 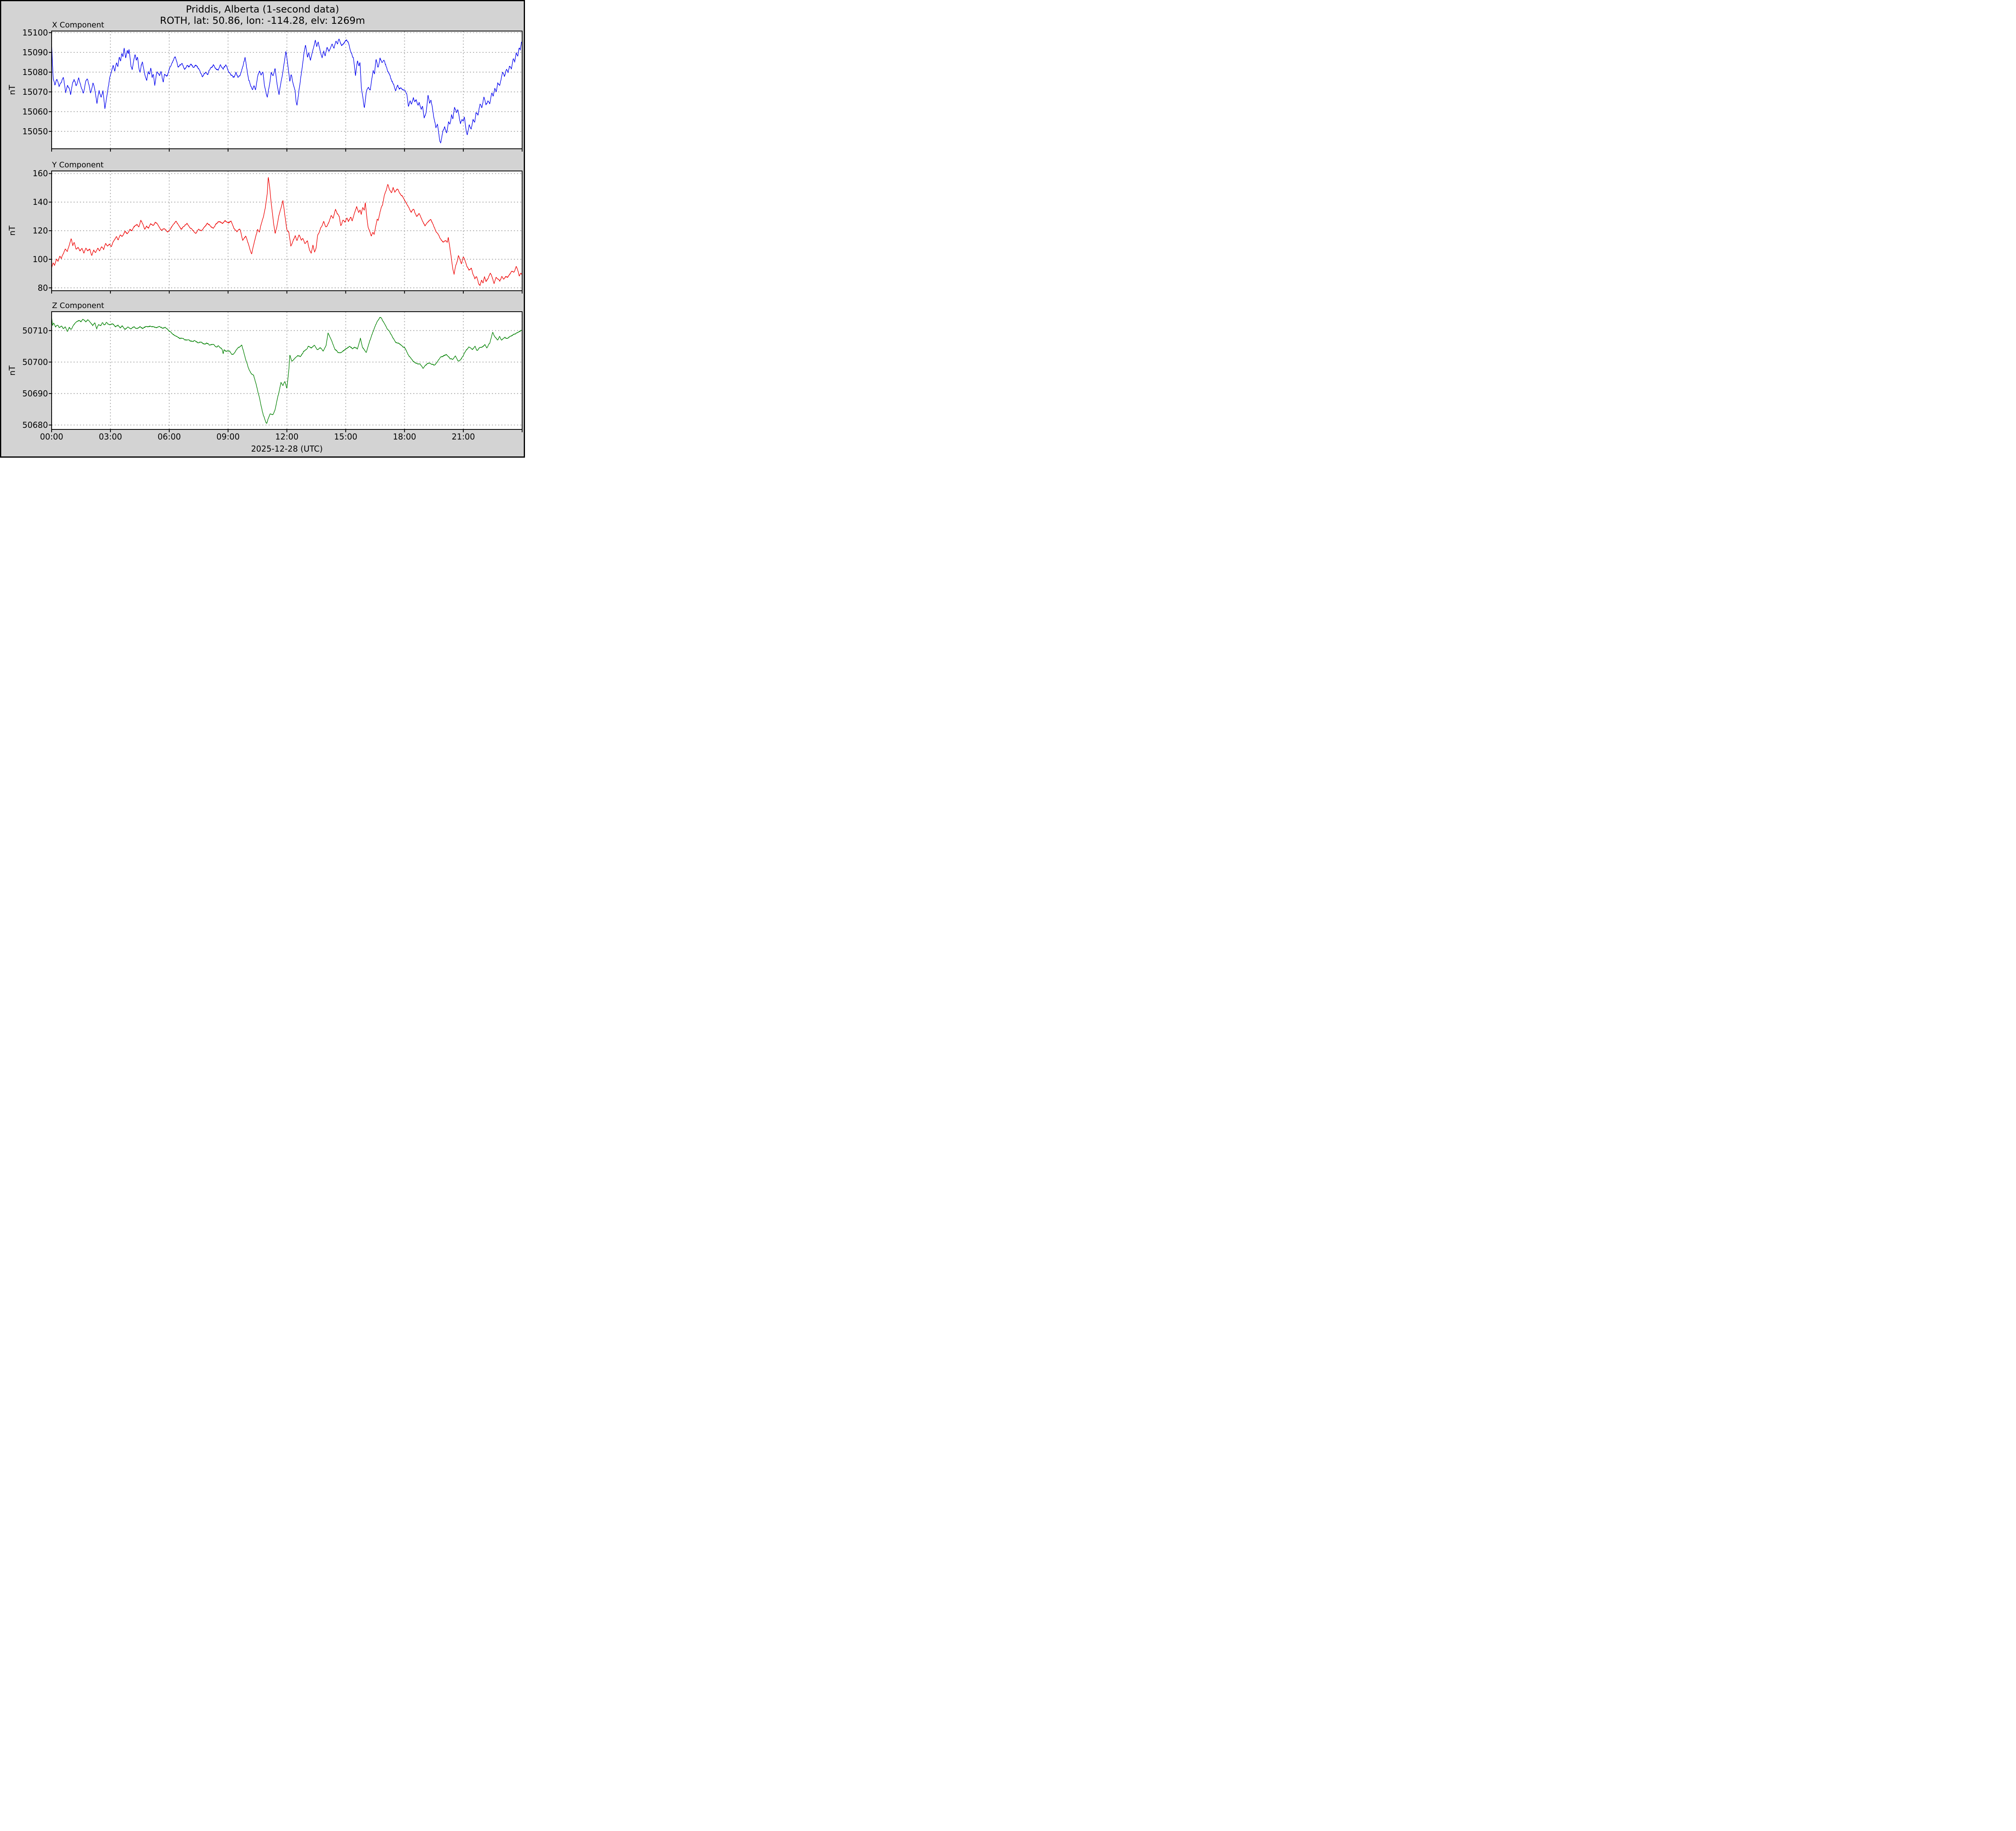 I want to click on figure-title-line1: Priddis, Alberta (1-second data), so click(x=262, y=9).